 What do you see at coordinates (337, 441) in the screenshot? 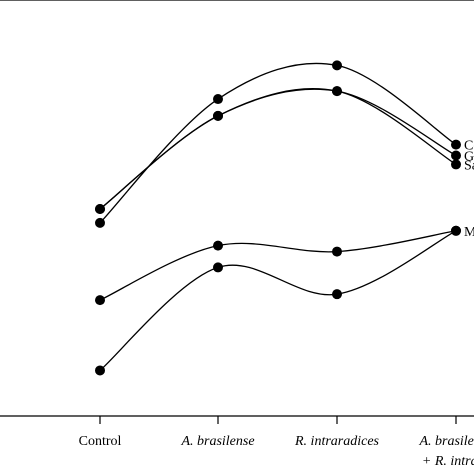
I see `x-tick-label-2: R. intraradices` at bounding box center [337, 441].